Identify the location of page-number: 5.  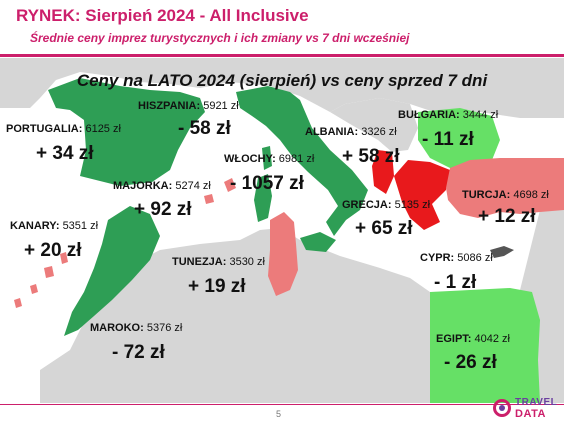
(279, 414).